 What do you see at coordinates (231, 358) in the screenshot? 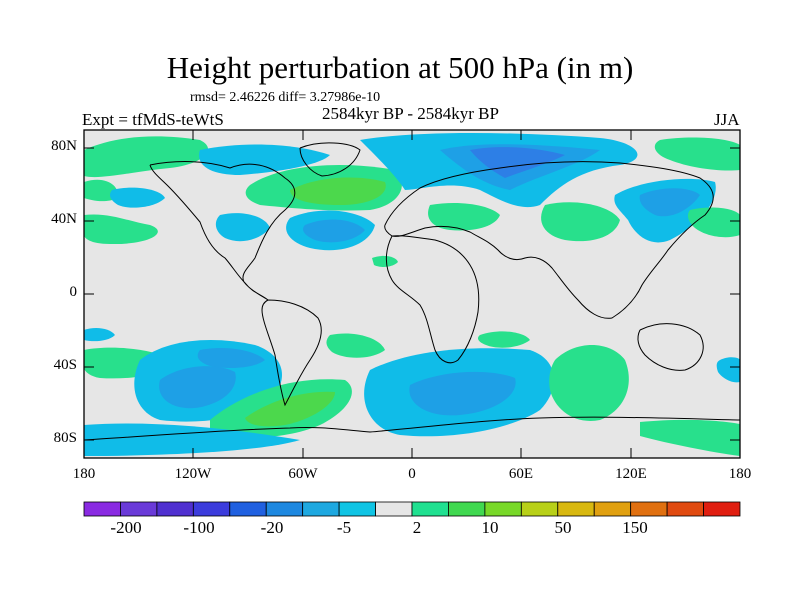
I see `contour-negative-south-pacific-west` at bounding box center [231, 358].